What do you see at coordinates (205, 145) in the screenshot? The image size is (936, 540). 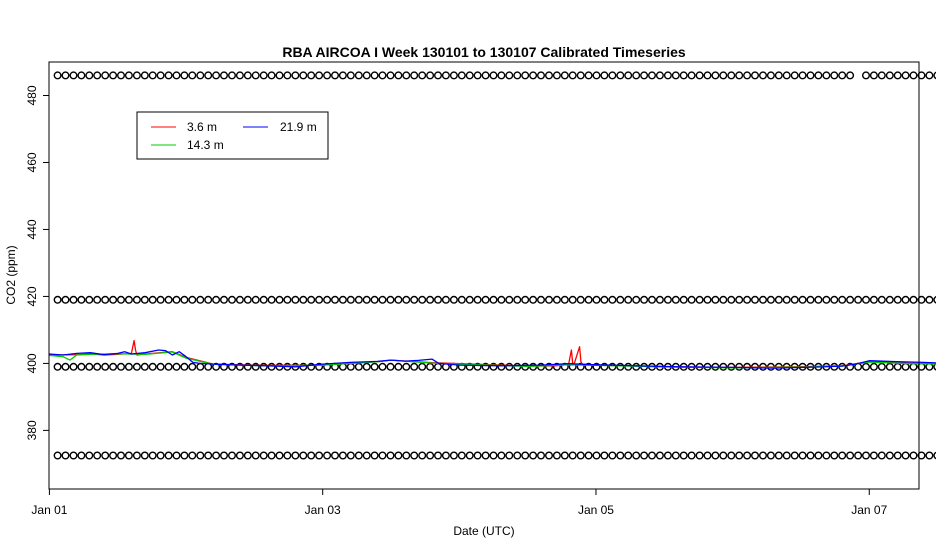 I see `legend-label-14-3m: 14.3 m` at bounding box center [205, 145].